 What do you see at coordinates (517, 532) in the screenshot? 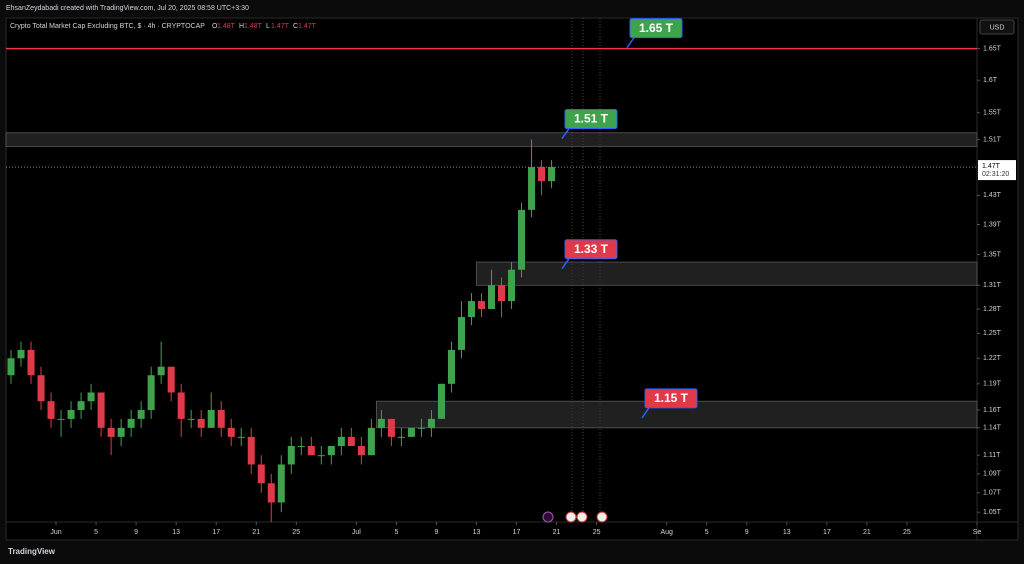
I see `x-tick-label: 17` at bounding box center [517, 532].